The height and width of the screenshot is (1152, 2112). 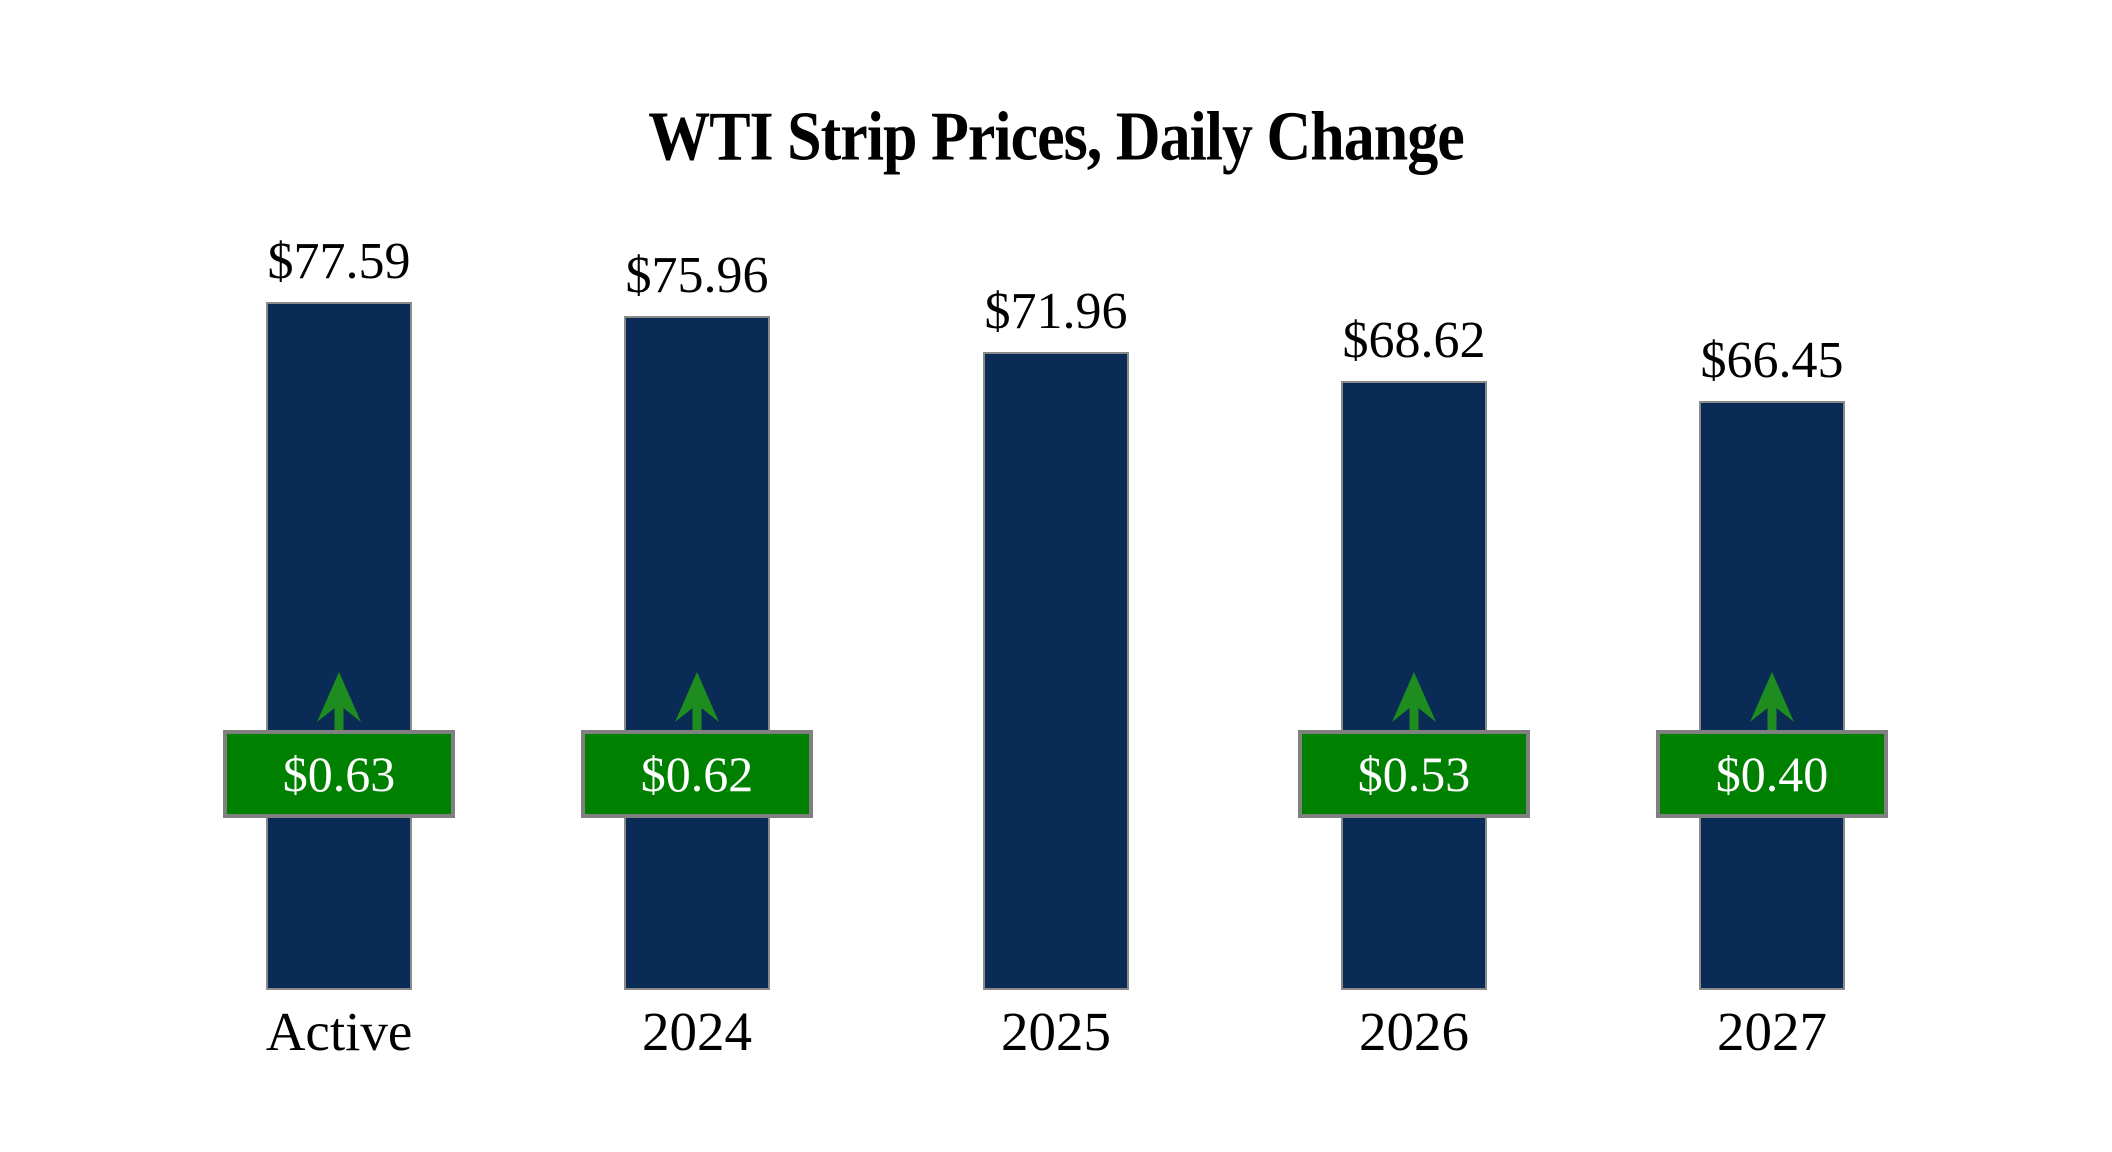 I want to click on bar-group-2025: $71.96 2025, so click(x=1056, y=672).